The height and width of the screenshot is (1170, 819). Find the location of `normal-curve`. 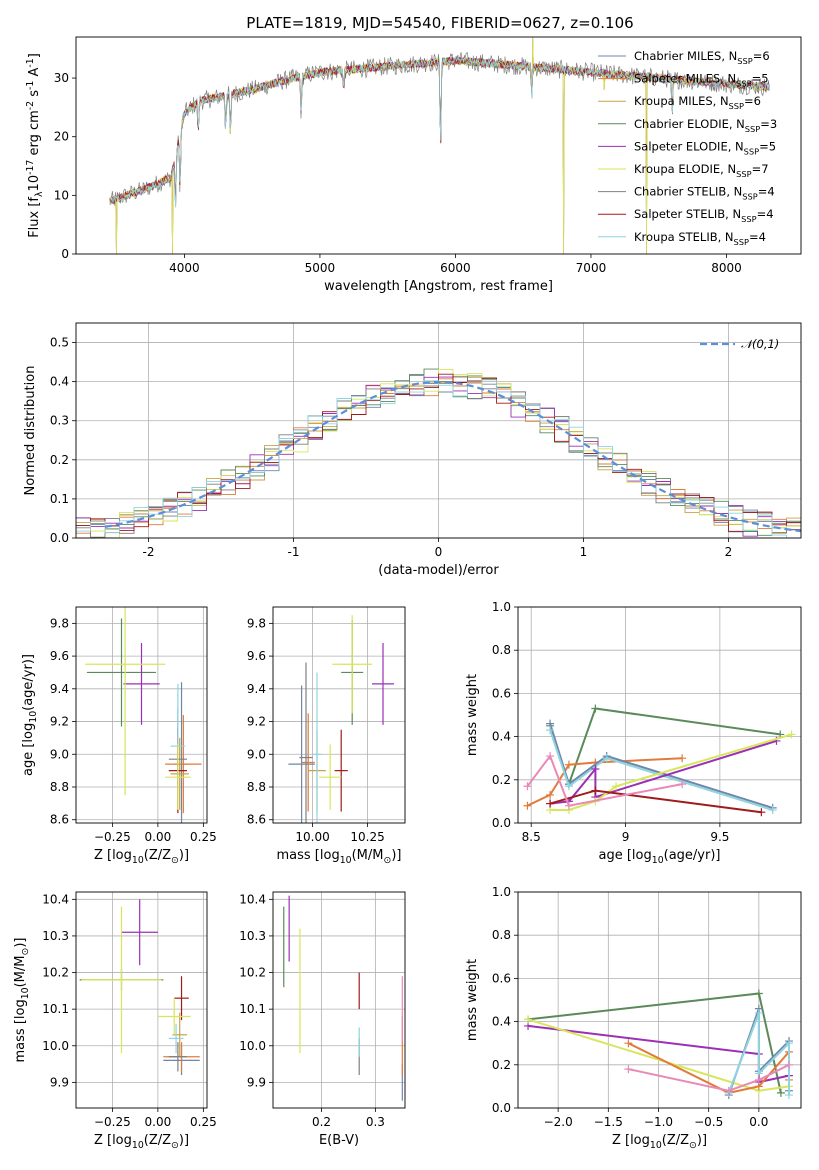

normal-curve is located at coordinates (452, 456).